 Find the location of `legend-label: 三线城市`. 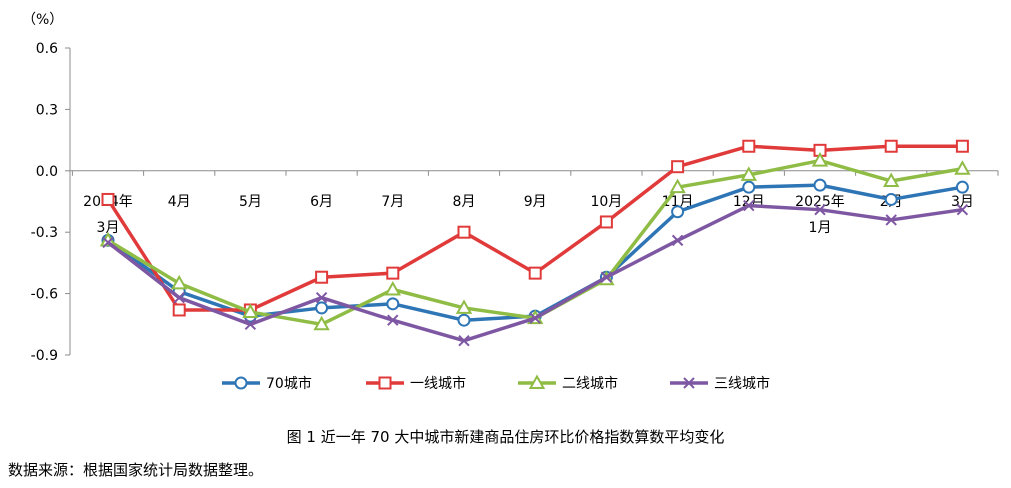

legend-label: 三线城市 is located at coordinates (742, 383).